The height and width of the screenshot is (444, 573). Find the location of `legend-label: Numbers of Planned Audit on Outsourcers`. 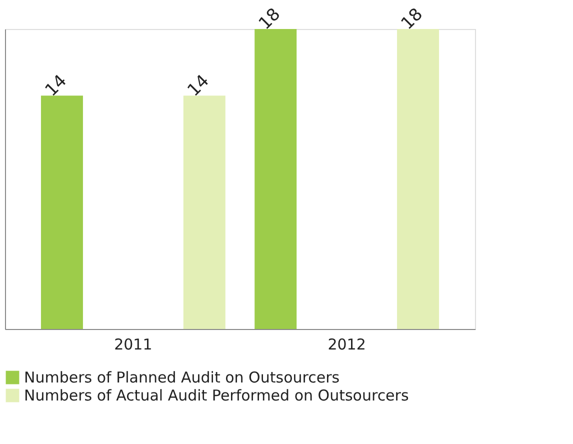

legend-label: Numbers of Planned Audit on Outsourcers is located at coordinates (182, 377).